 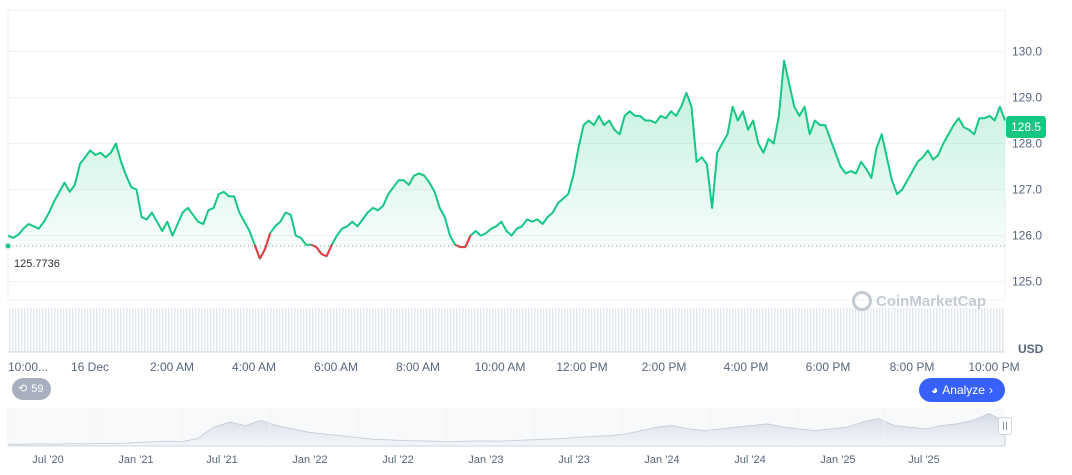 What do you see at coordinates (935, 390) in the screenshot?
I see `analyze-icon: ◕` at bounding box center [935, 390].